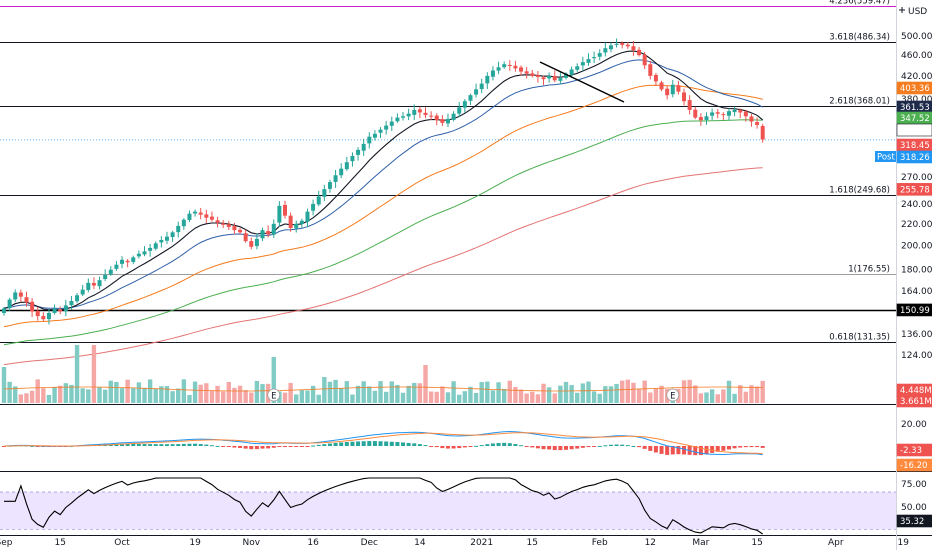 This screenshot has height=550, width=932. Describe the element at coordinates (916, 77) in the screenshot. I see `price-tick-label: 420.00` at that location.